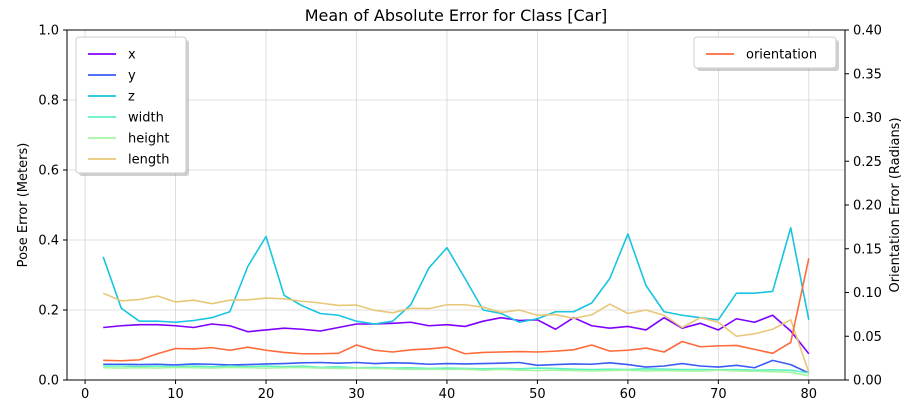 Image resolution: width=912 pixels, height=410 pixels. What do you see at coordinates (447, 394) in the screenshot?
I see `x-tick-label: 40` at bounding box center [447, 394].